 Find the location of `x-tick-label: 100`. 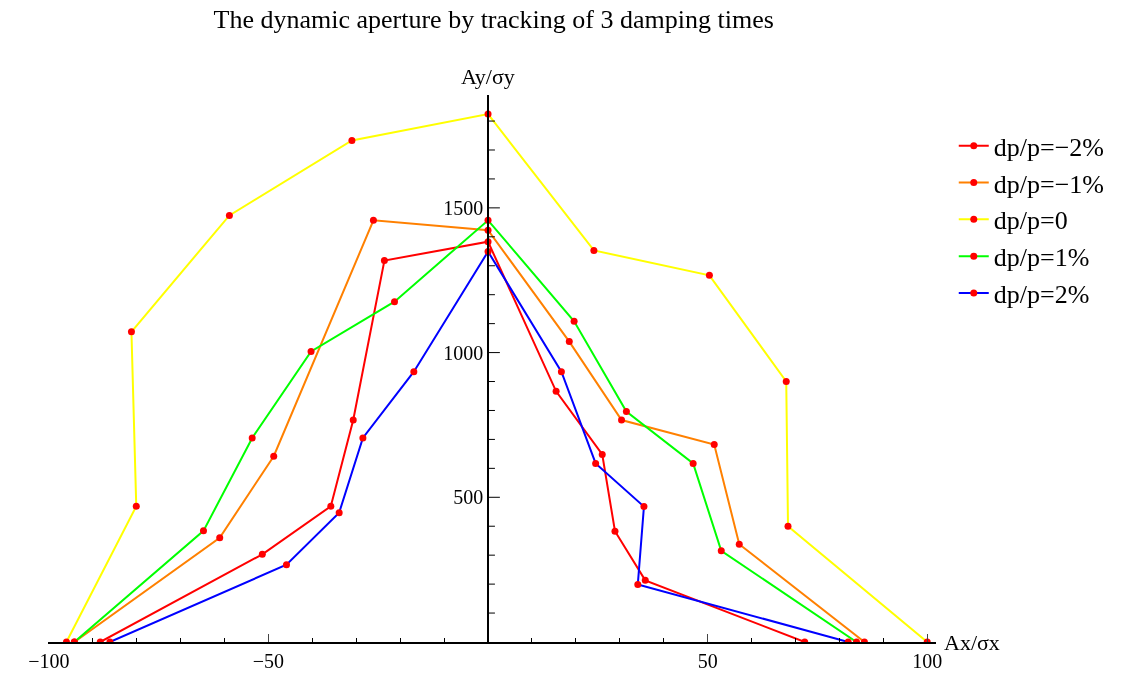

x-tick-label: 100 is located at coordinates (927, 660).